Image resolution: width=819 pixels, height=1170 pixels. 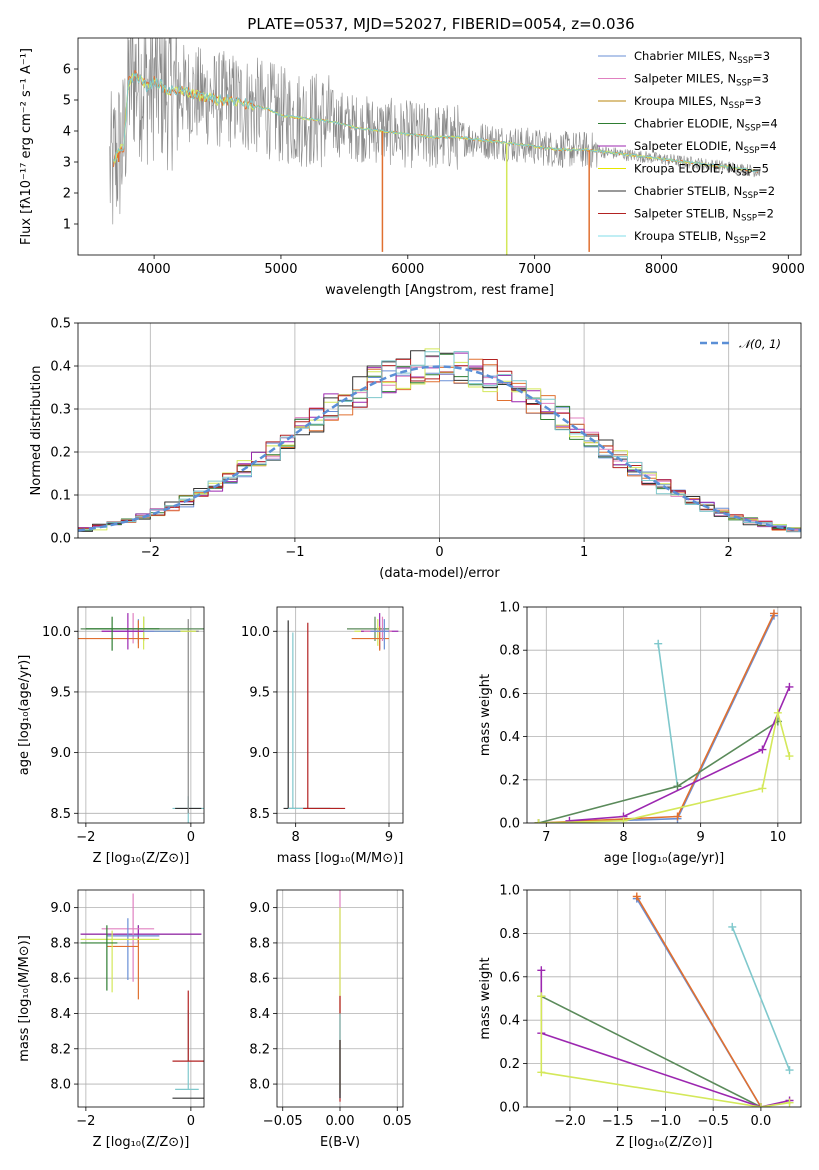 What do you see at coordinates (439, 573) in the screenshot?
I see `x-axis-label: (data-model)/error` at bounding box center [439, 573].